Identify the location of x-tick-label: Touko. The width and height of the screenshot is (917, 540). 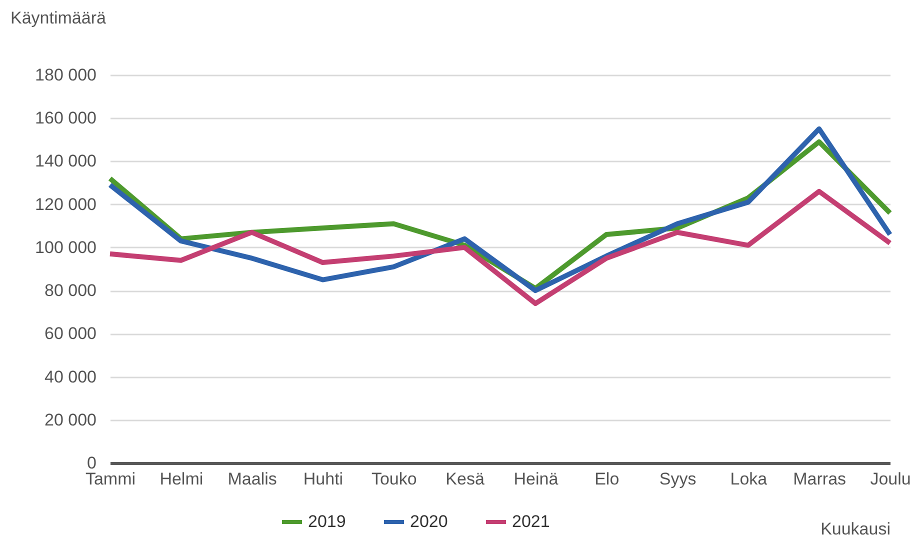
(394, 479).